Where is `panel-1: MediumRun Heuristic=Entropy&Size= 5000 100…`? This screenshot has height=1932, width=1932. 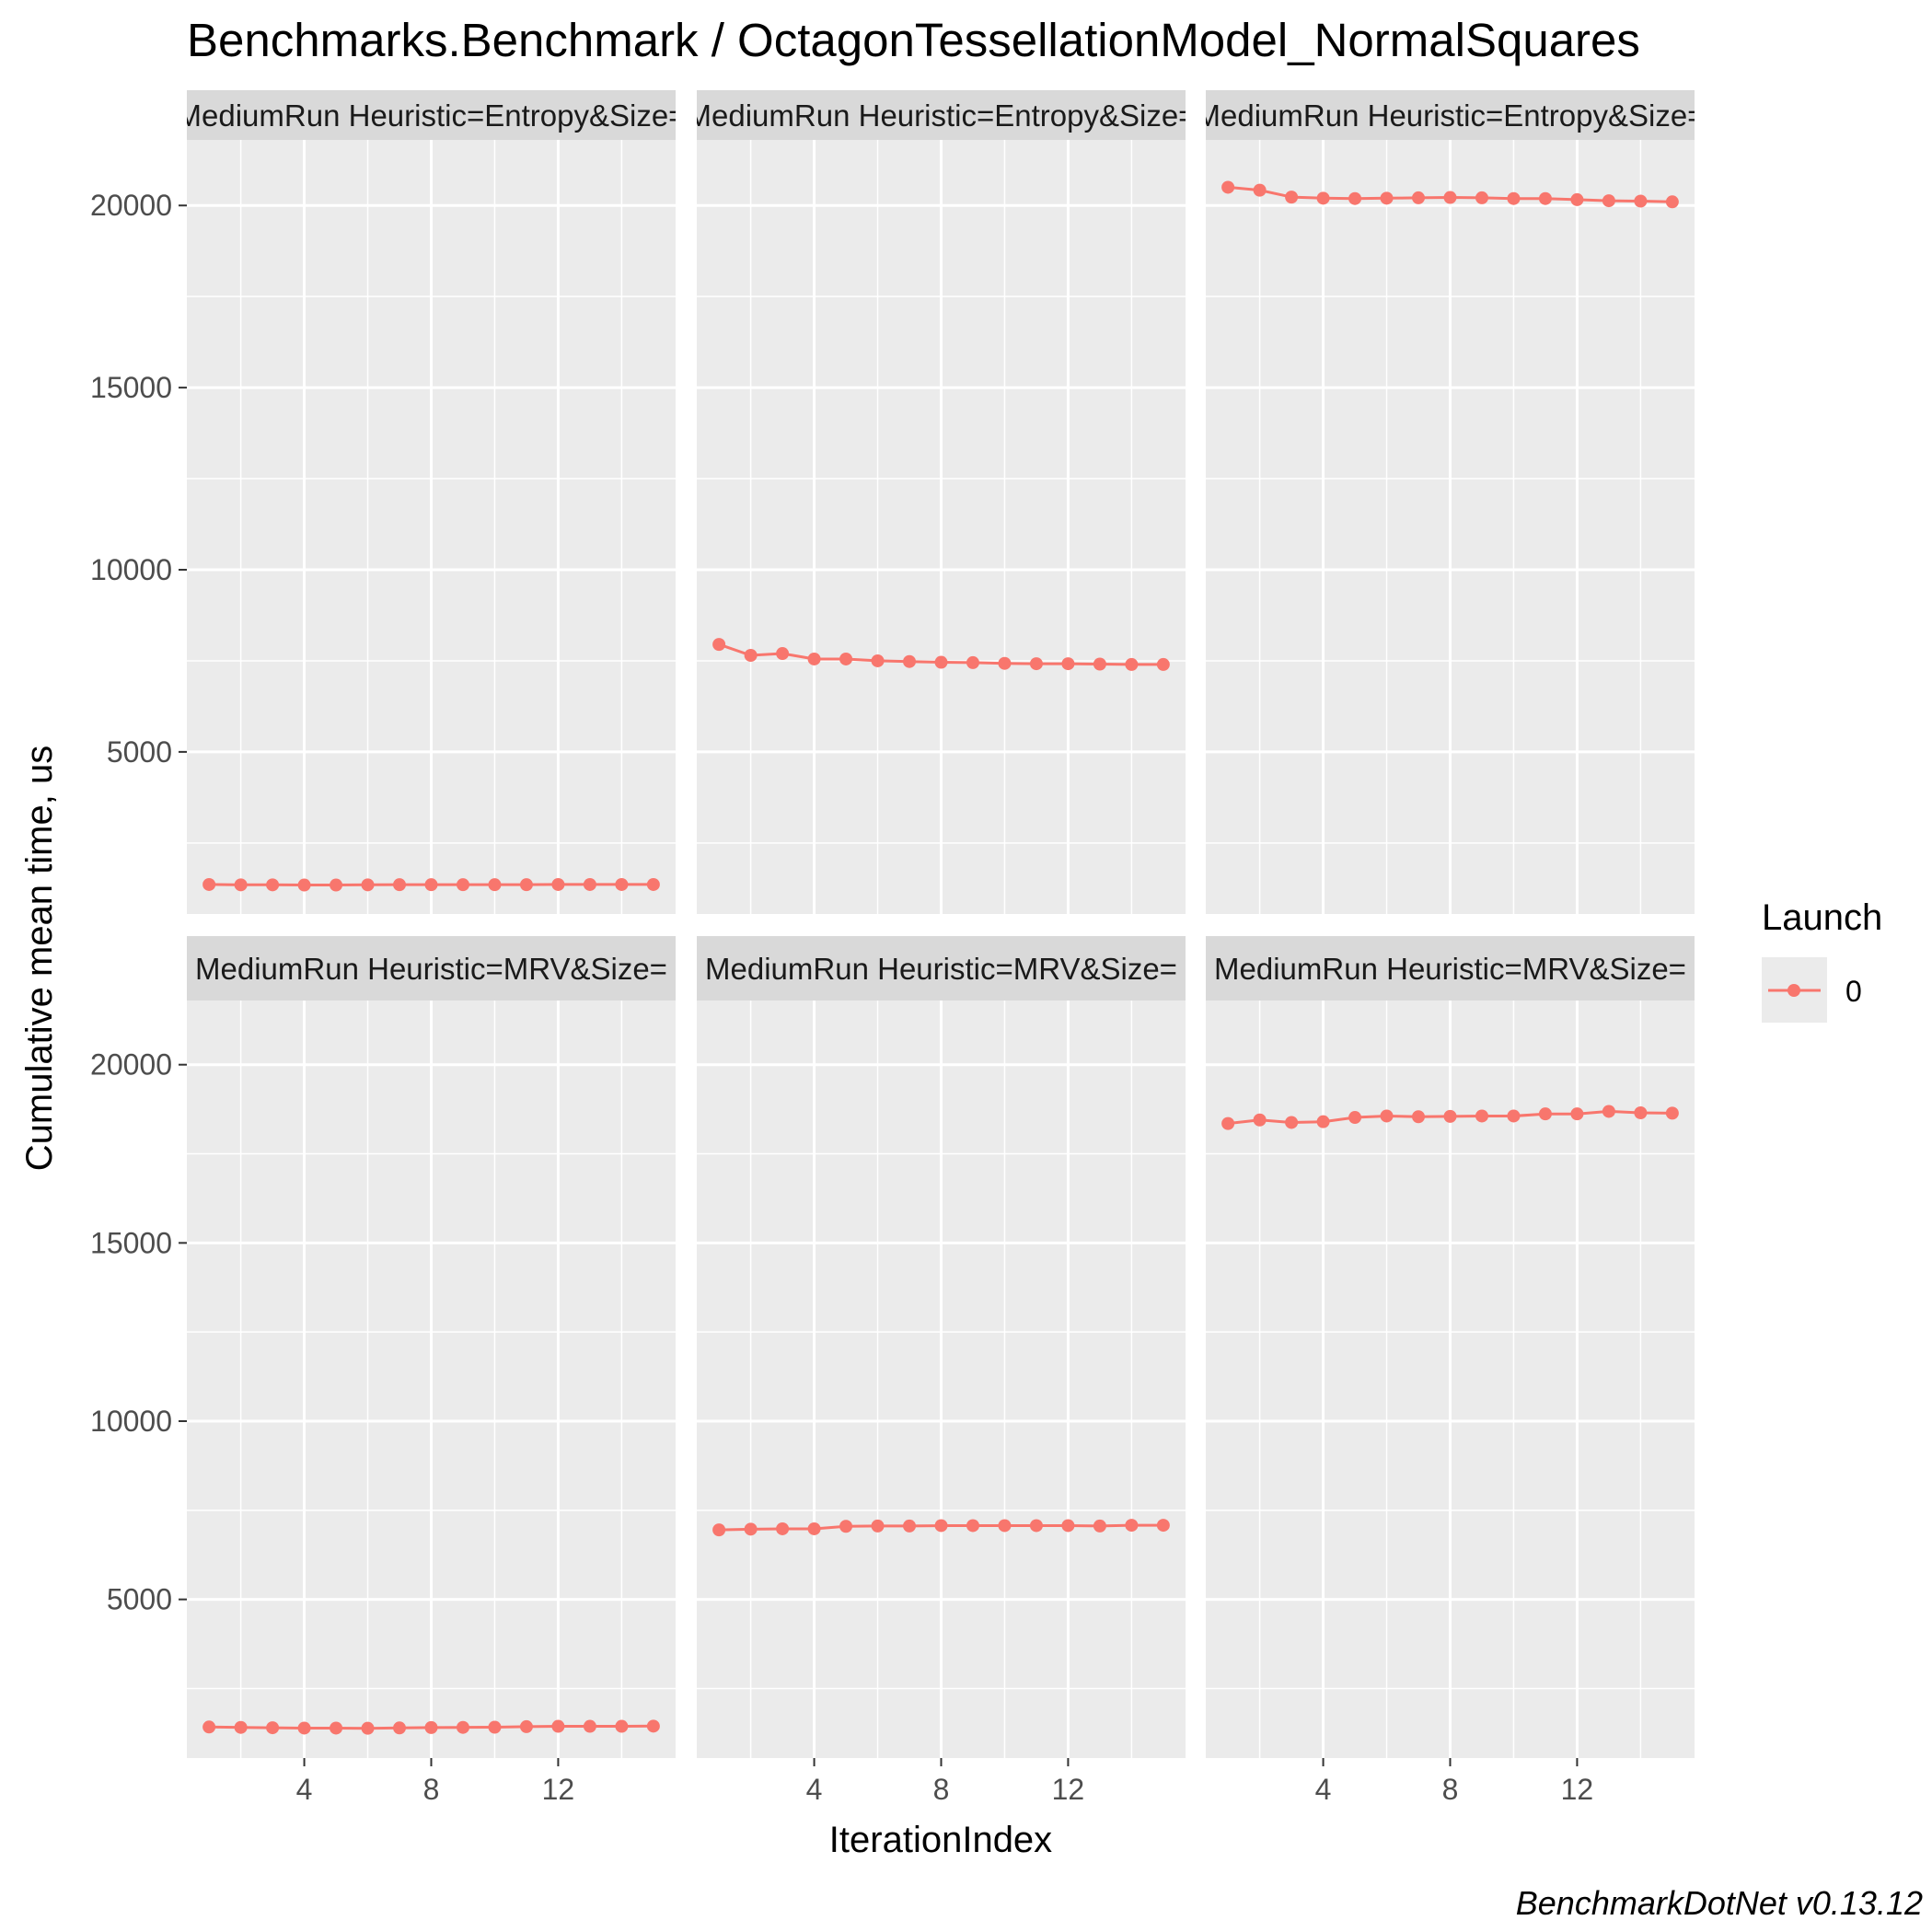
panel-1: MediumRun Heuristic=Entropy&Size= 5000 100… is located at coordinates (389, 502).